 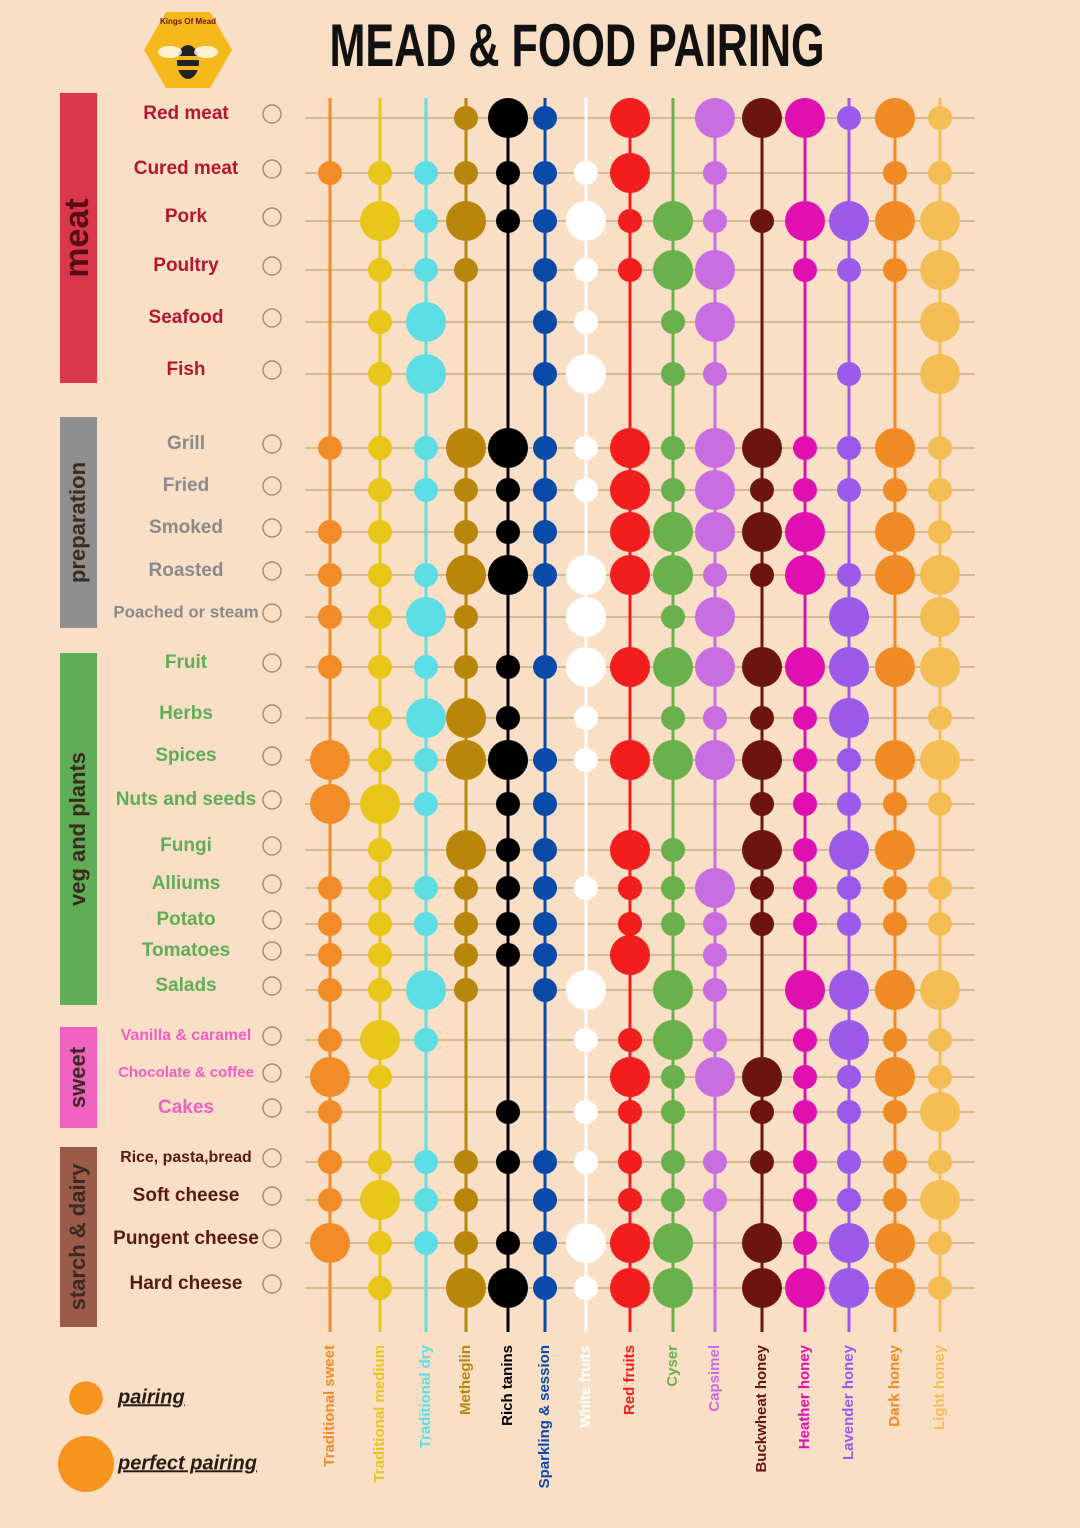 What do you see at coordinates (77, 522) in the screenshot?
I see `group-label: preparation` at bounding box center [77, 522].